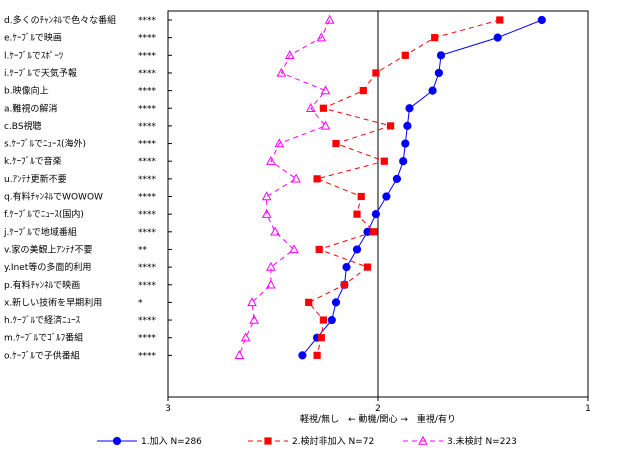 The height and width of the screenshot is (454, 643). I want to click on legend-label: 3.未検討 N=223, so click(482, 441).